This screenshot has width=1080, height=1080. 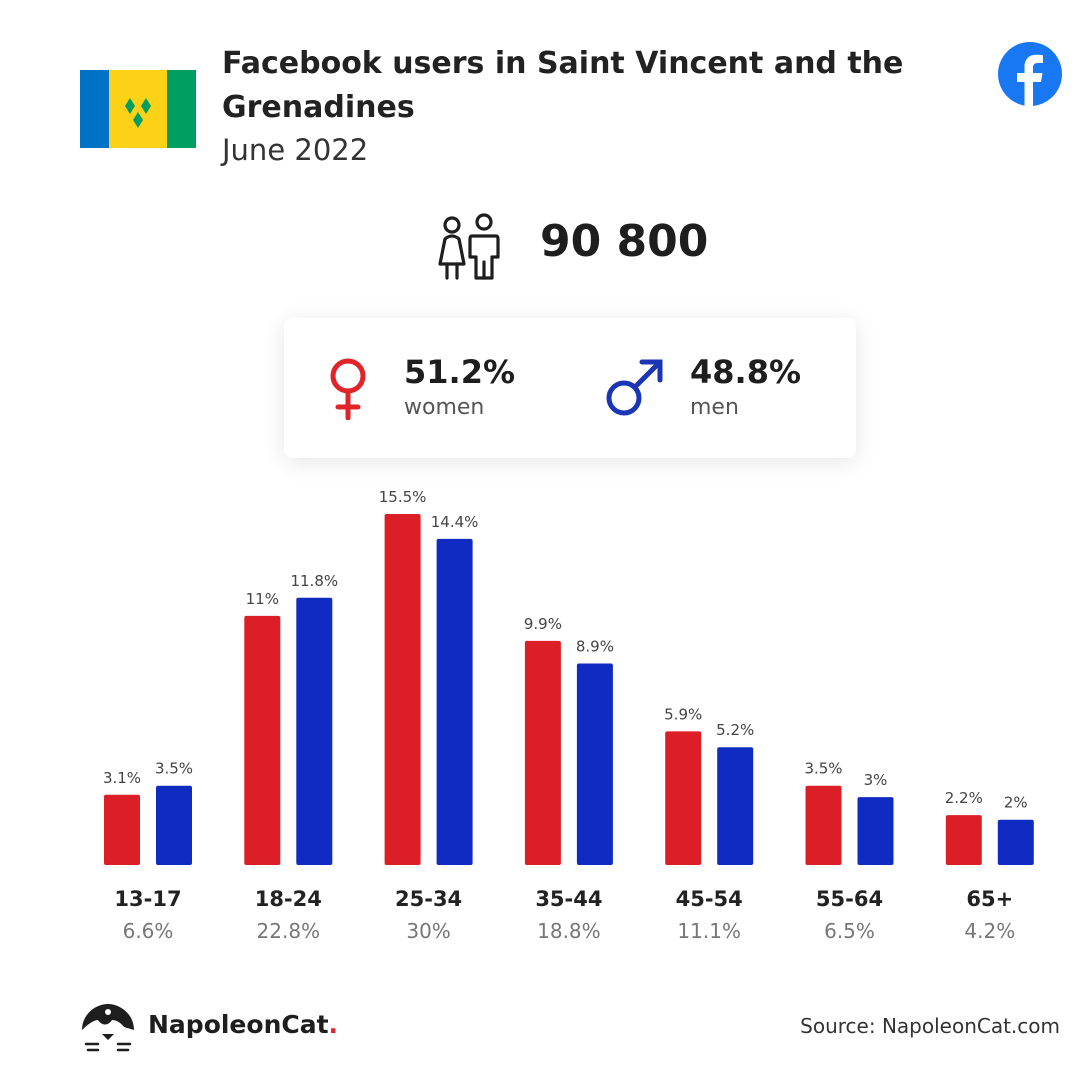 What do you see at coordinates (295, 150) in the screenshot?
I see `page-subtitle: June 2022` at bounding box center [295, 150].